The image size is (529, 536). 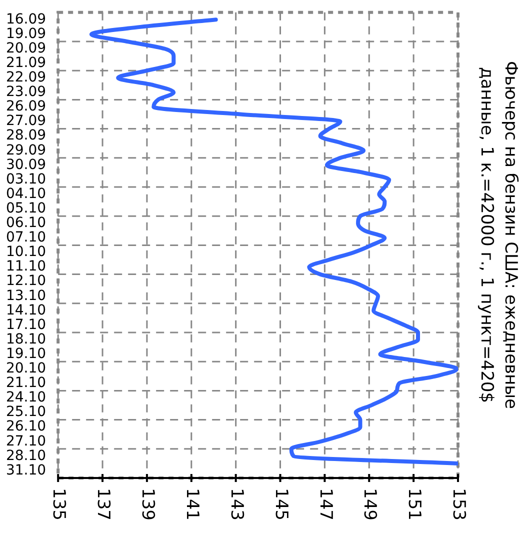 I want to click on x-tick-label: 147, so click(x=325, y=504).